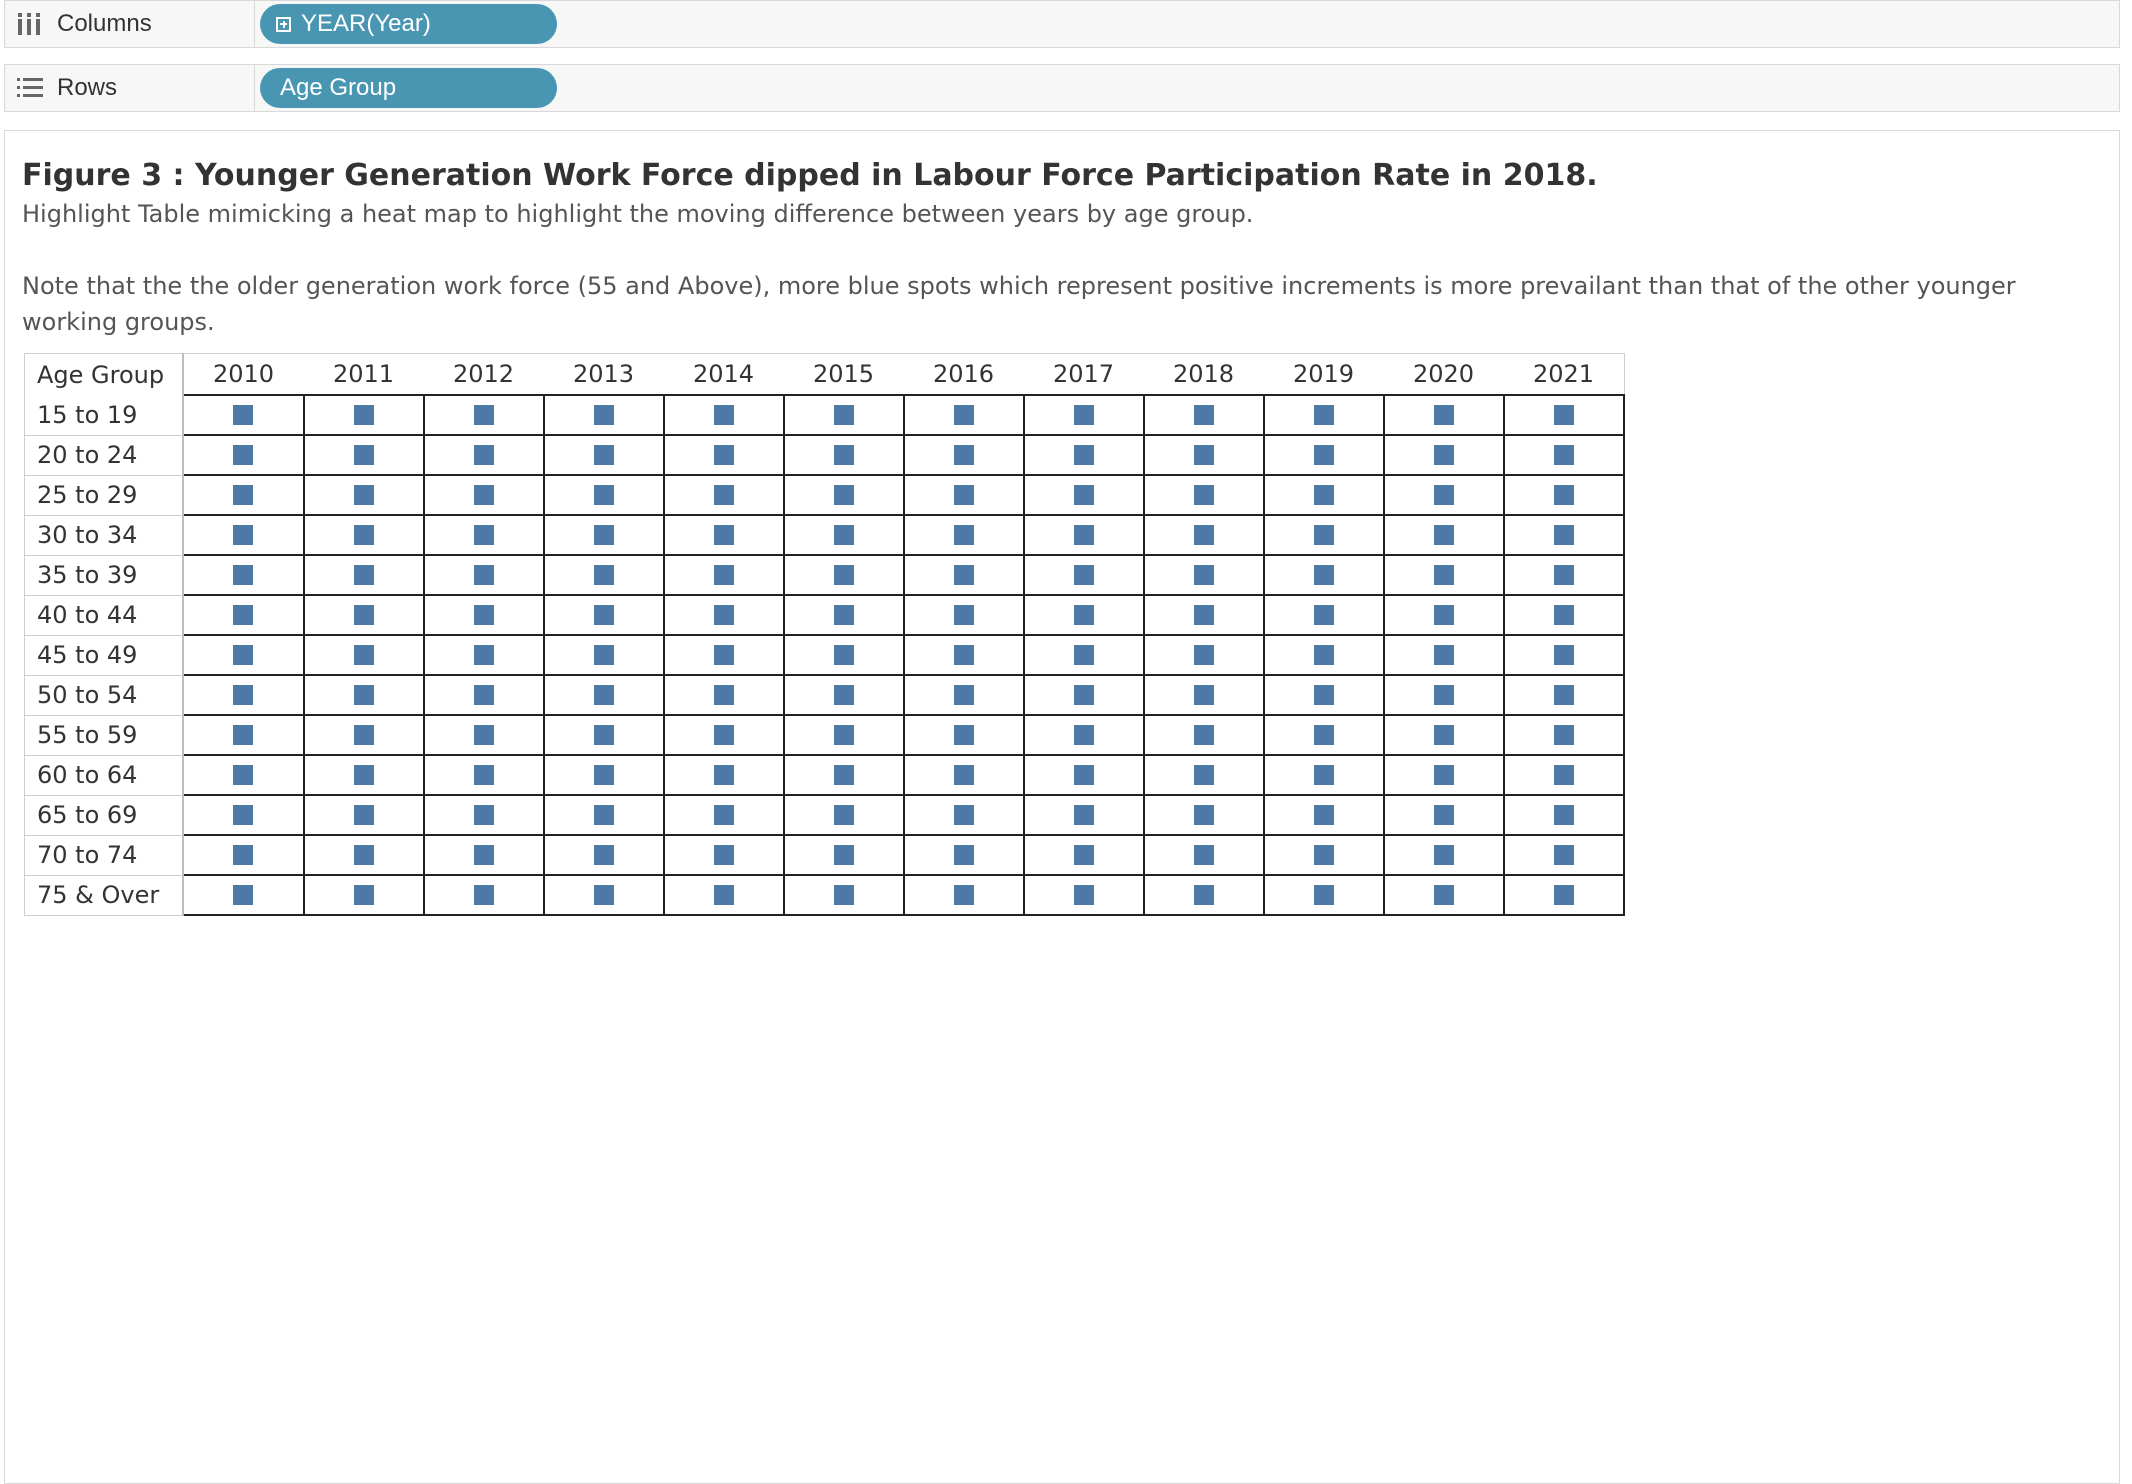 The image size is (2132, 1484). What do you see at coordinates (104, 855) in the screenshot?
I see `row-header-age-group: 70 to 74` at bounding box center [104, 855].